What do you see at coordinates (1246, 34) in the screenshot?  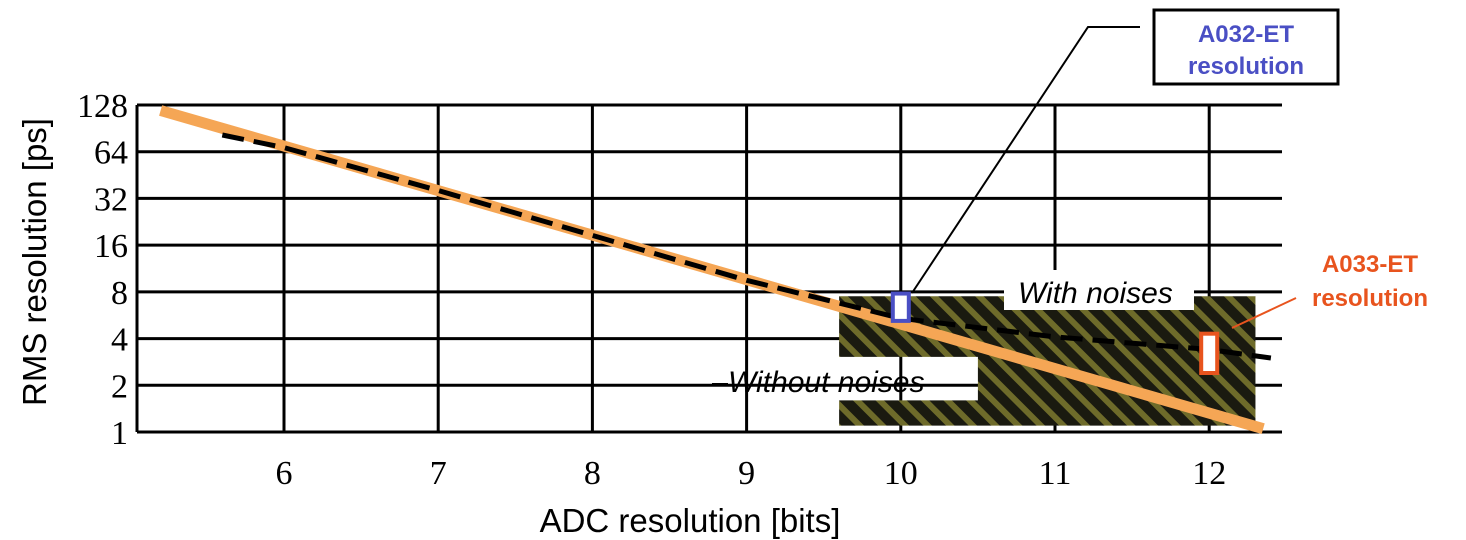 I see `callout-a032-line1: A032-ET` at bounding box center [1246, 34].